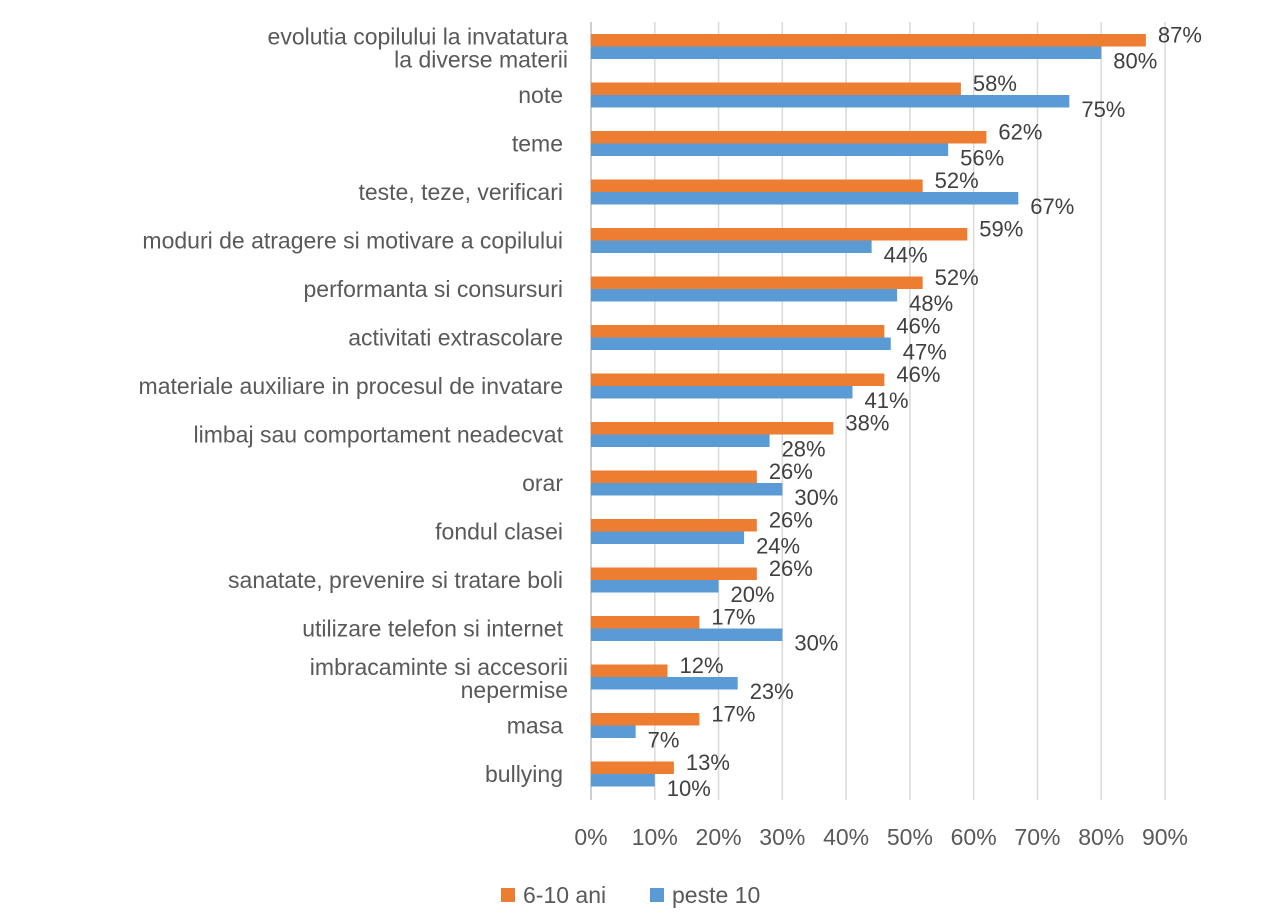 The width and height of the screenshot is (1274, 920). Describe the element at coordinates (514, 690) in the screenshot. I see `category-label: nepermise` at that location.